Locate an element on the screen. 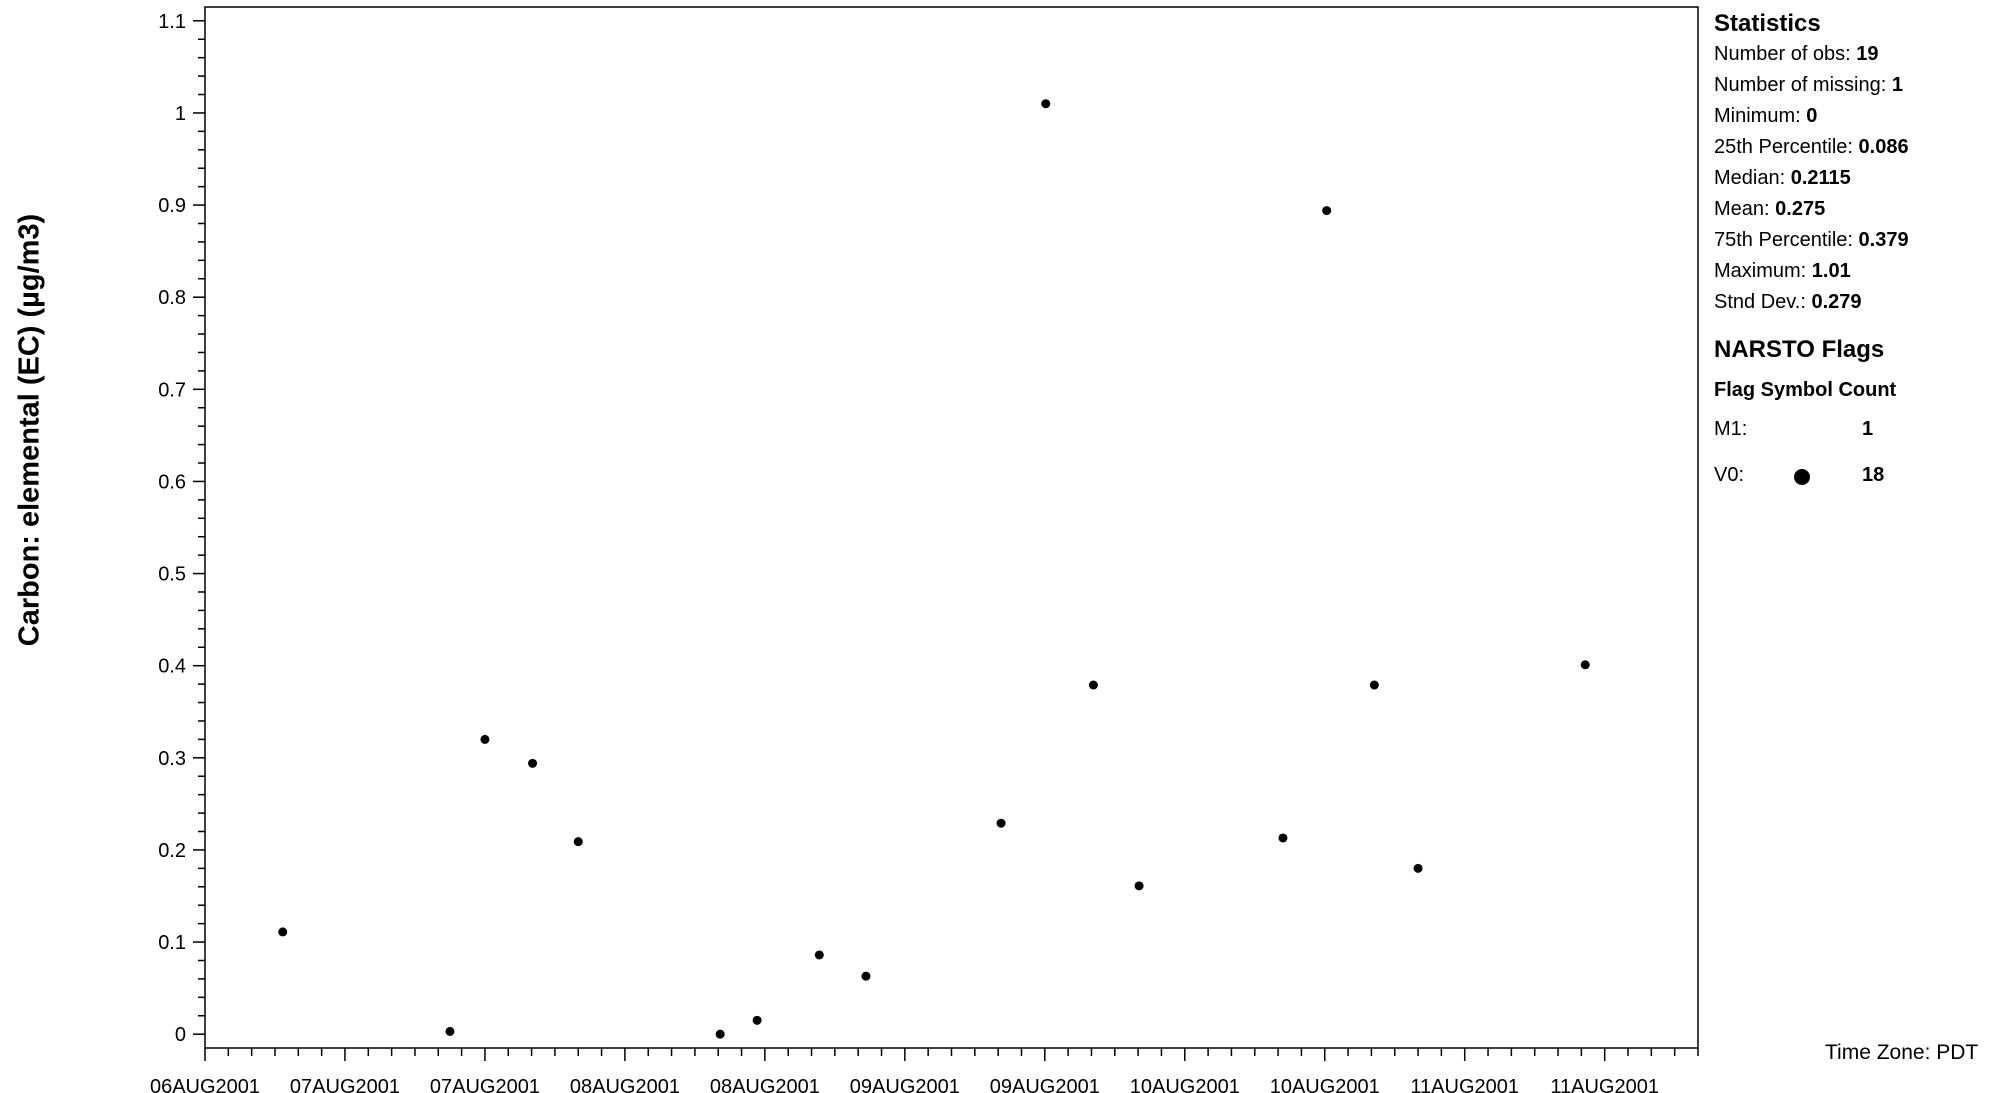  x-tick-label: 06AUG2001 is located at coordinates (205, 1084).